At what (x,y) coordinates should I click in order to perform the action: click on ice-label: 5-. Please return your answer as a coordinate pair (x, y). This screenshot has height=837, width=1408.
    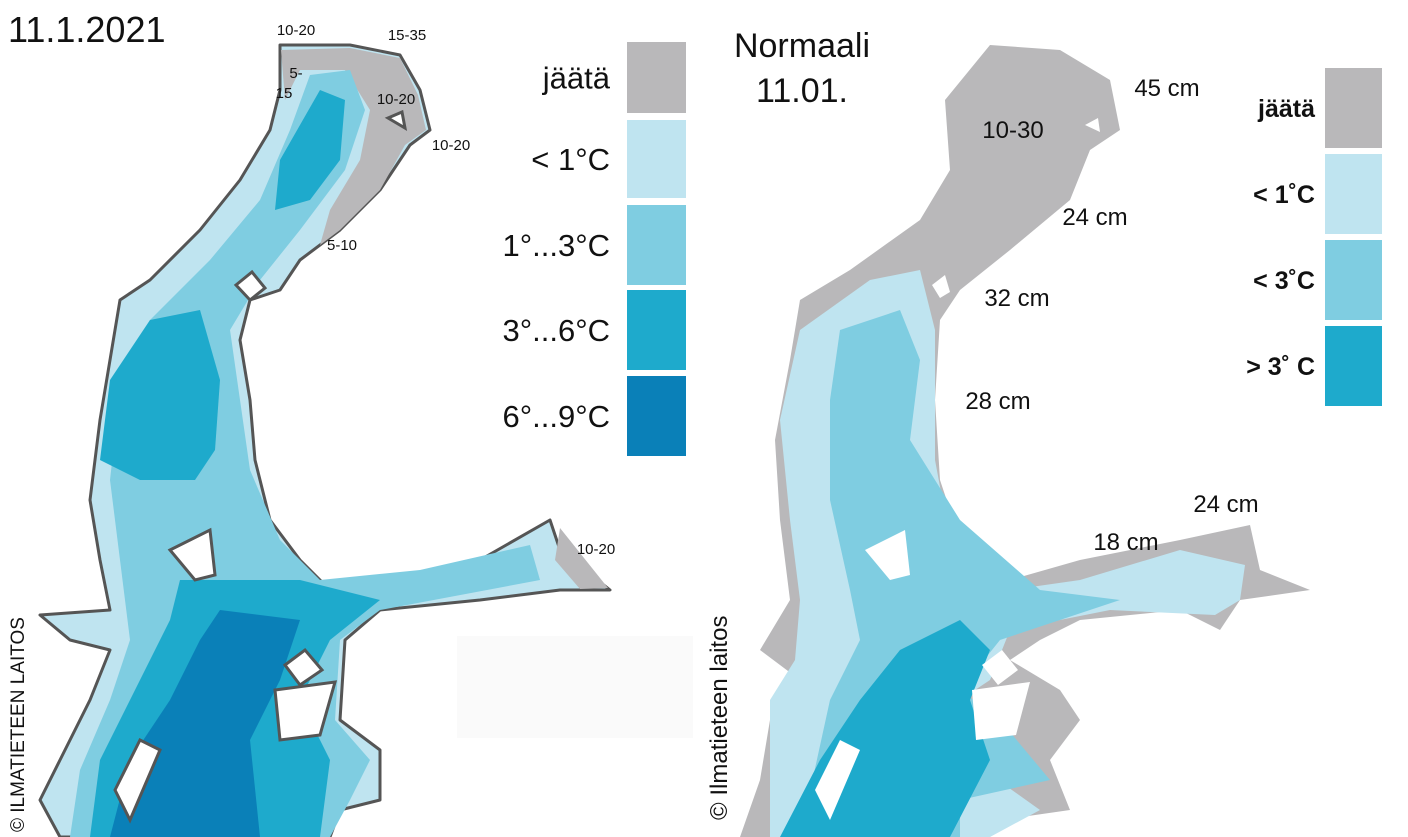
    Looking at the image, I should click on (295, 73).